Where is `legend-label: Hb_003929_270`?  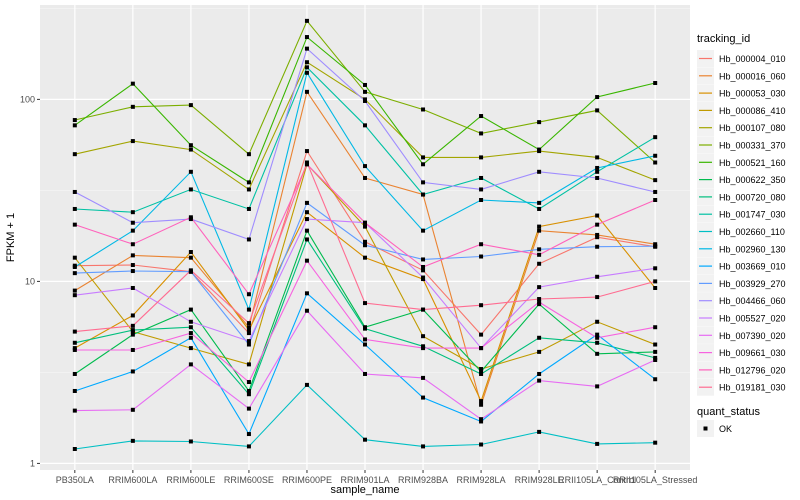
legend-label: Hb_003929_270 is located at coordinates (752, 284).